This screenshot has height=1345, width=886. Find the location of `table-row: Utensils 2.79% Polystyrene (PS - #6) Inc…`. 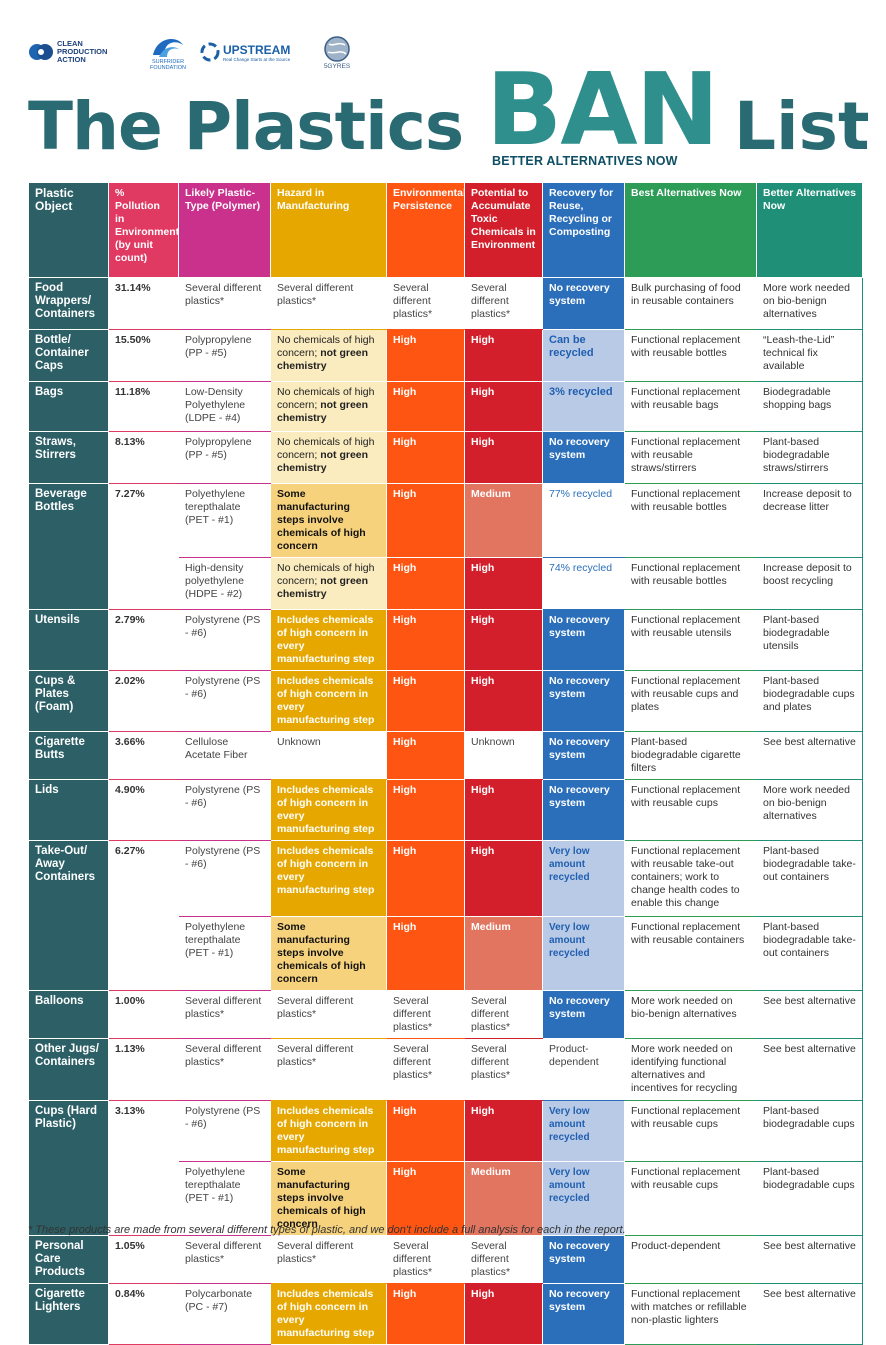

table-row: Utensils 2.79% Polystyrene (PS - #6) Inc… is located at coordinates (445, 640).